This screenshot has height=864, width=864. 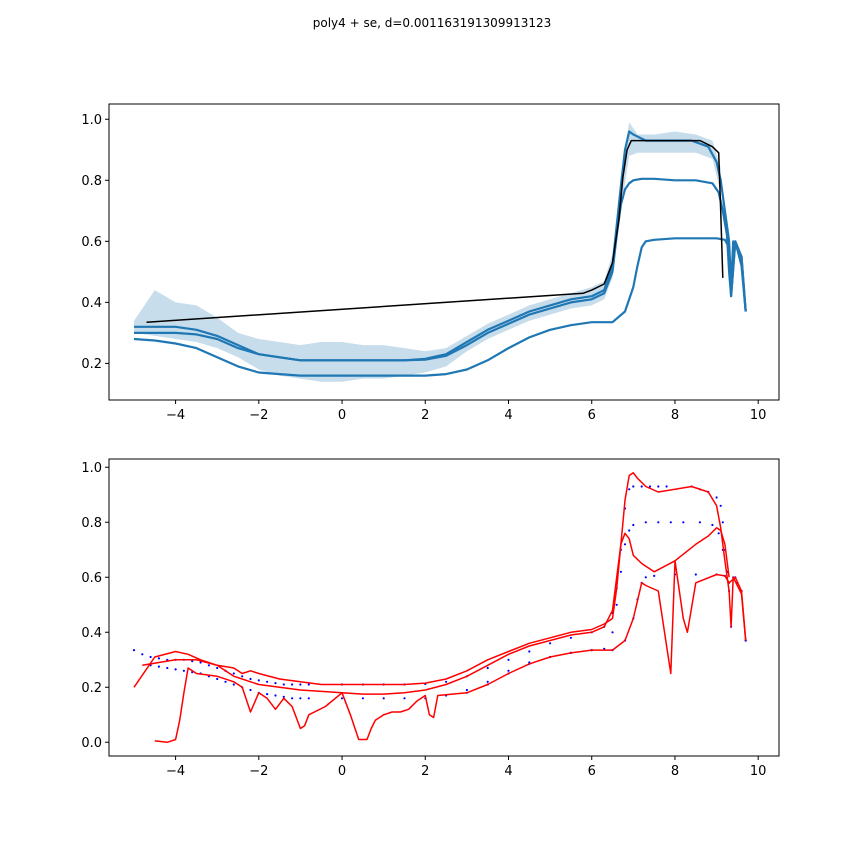 I want to click on bottom-y-tick-label: 0.4, so click(x=91, y=633).